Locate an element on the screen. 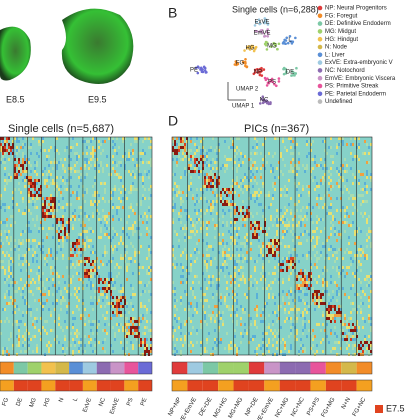 The image size is (420, 420). legend-label: DE: Definitive Endoderm is located at coordinates (358, 24).